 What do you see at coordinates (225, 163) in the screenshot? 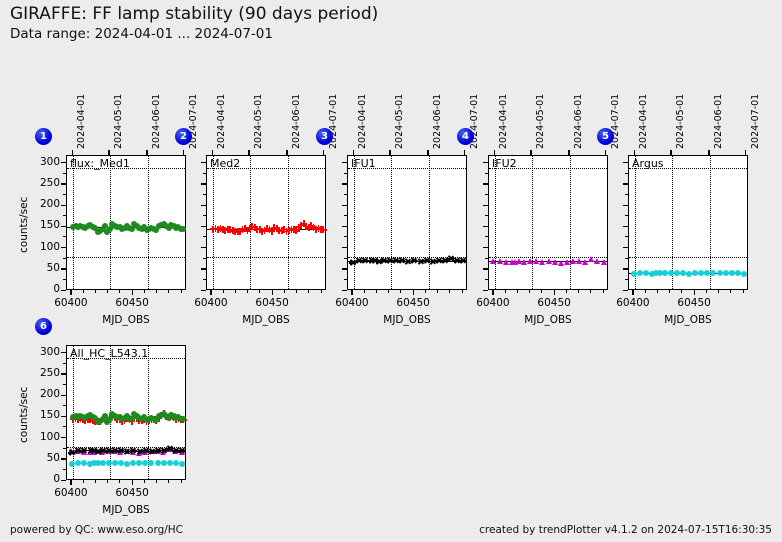
I see `panel-label-2: Med2` at bounding box center [225, 163].